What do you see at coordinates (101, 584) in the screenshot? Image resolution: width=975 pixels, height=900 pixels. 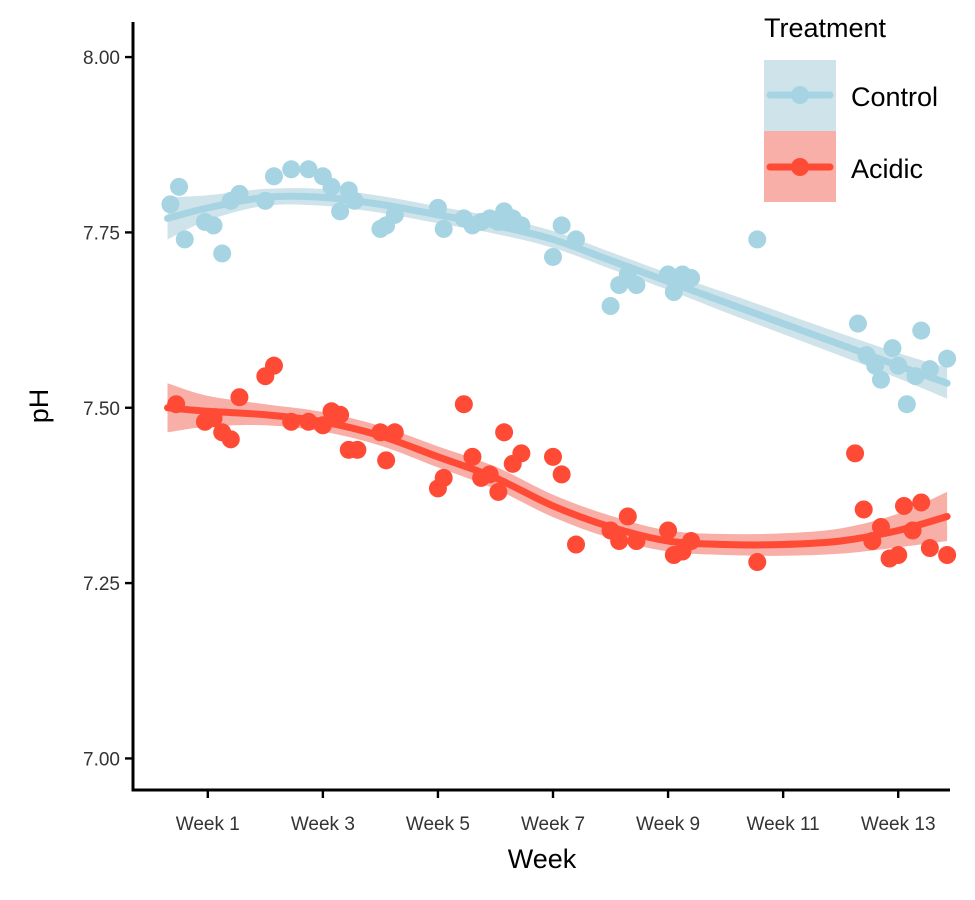 I see `y-tick-label: 7.25` at bounding box center [101, 584].